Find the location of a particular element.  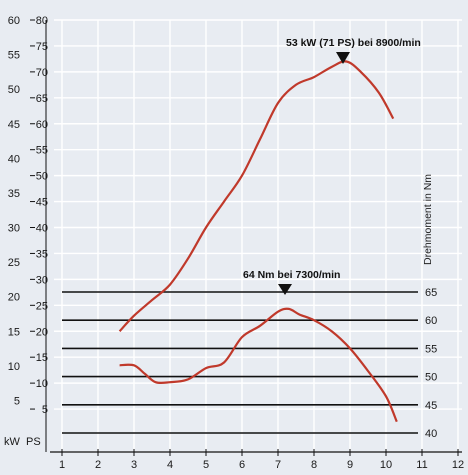

ps-tick-label: 15 is located at coordinates (42, 358).